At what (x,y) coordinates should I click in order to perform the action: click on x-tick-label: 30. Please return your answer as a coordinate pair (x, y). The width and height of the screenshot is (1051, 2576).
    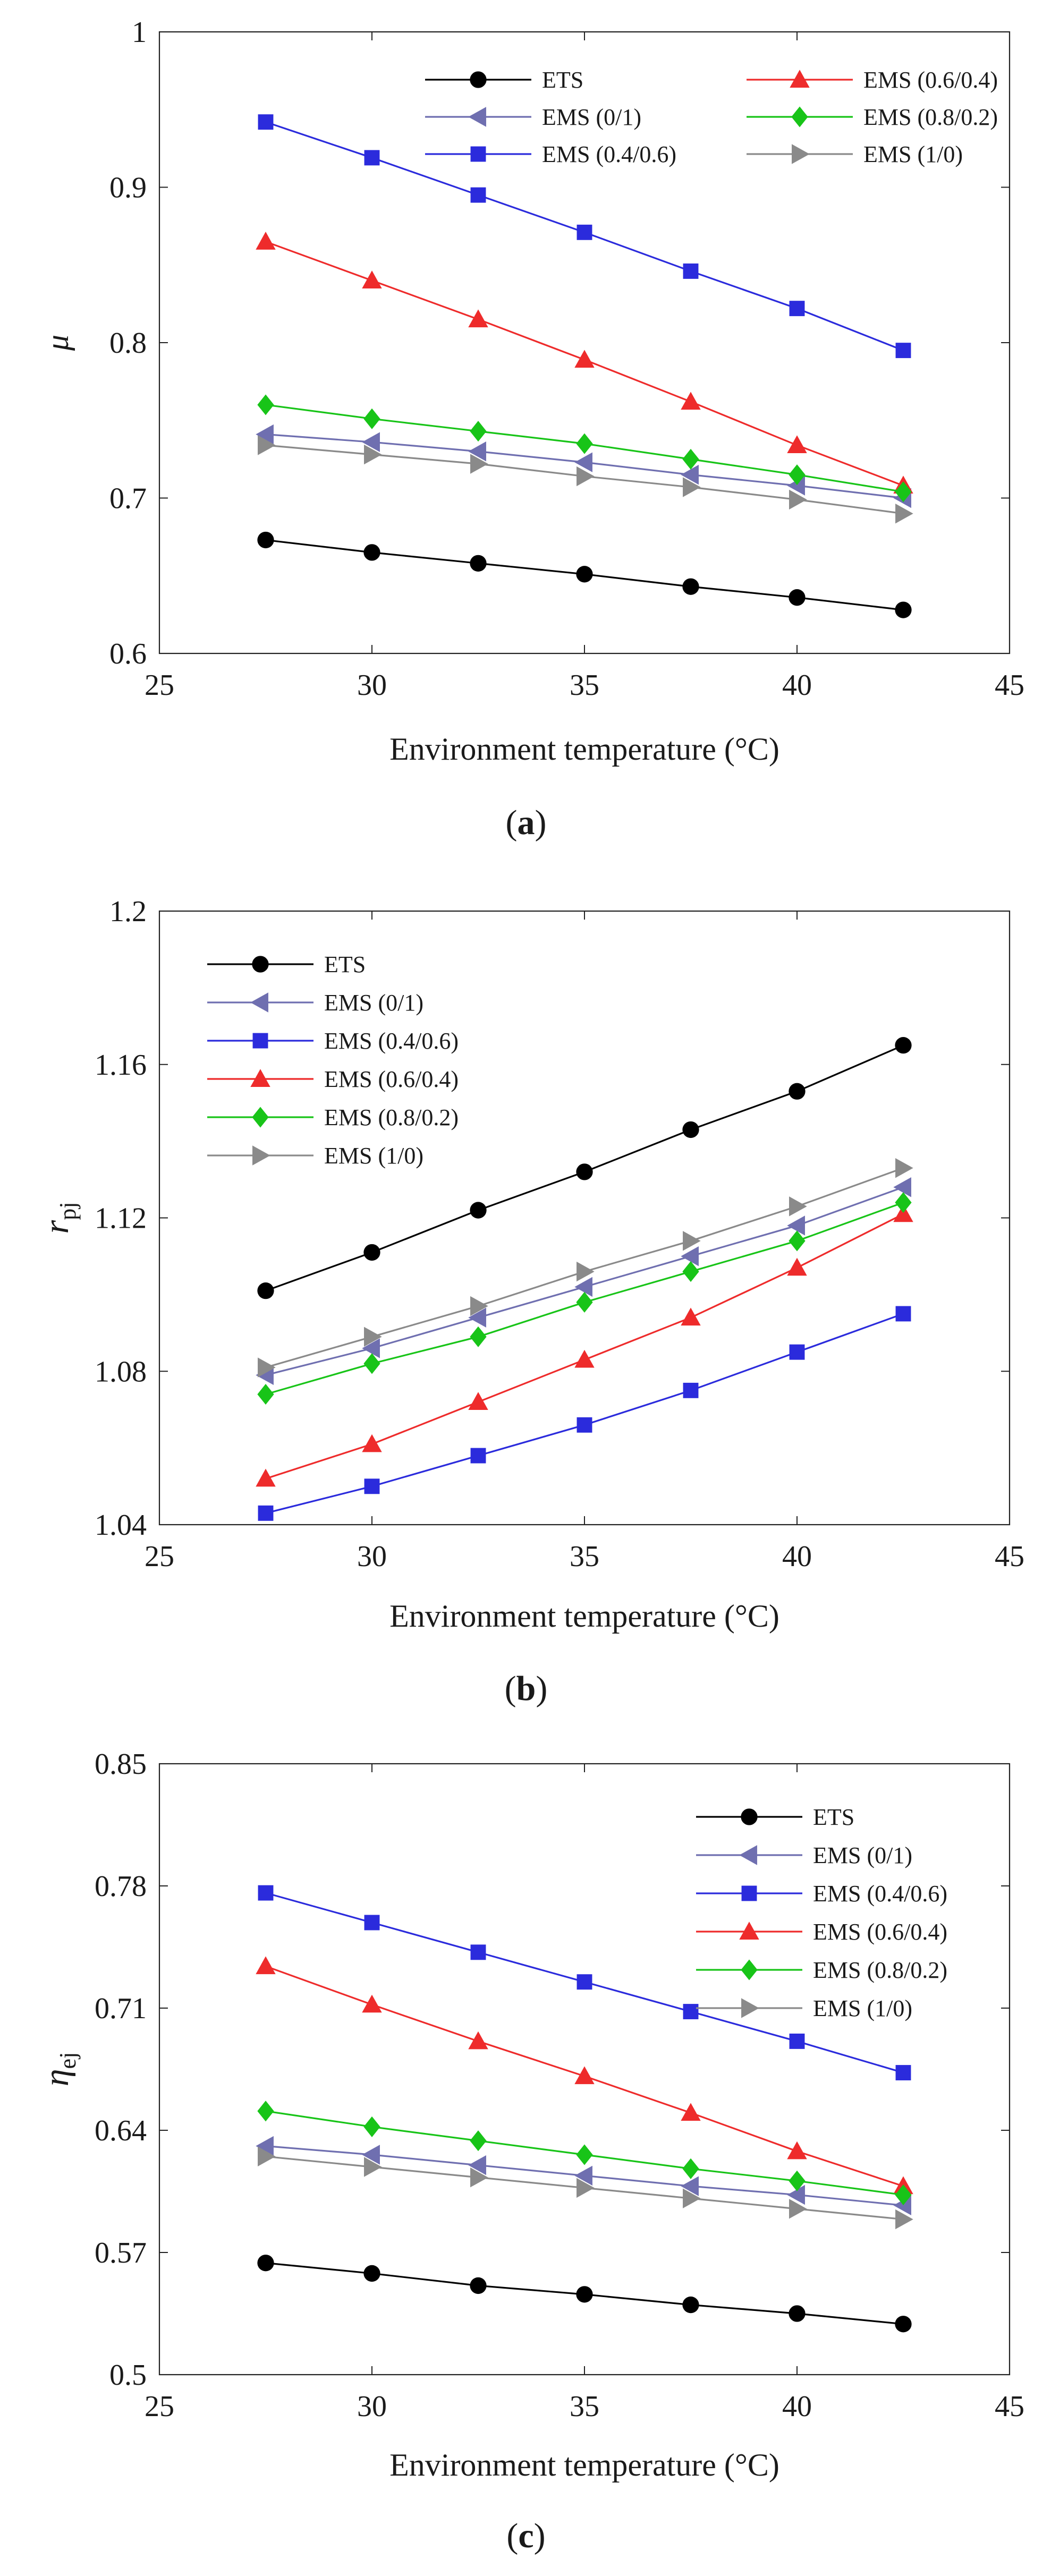
    Looking at the image, I should click on (372, 685).